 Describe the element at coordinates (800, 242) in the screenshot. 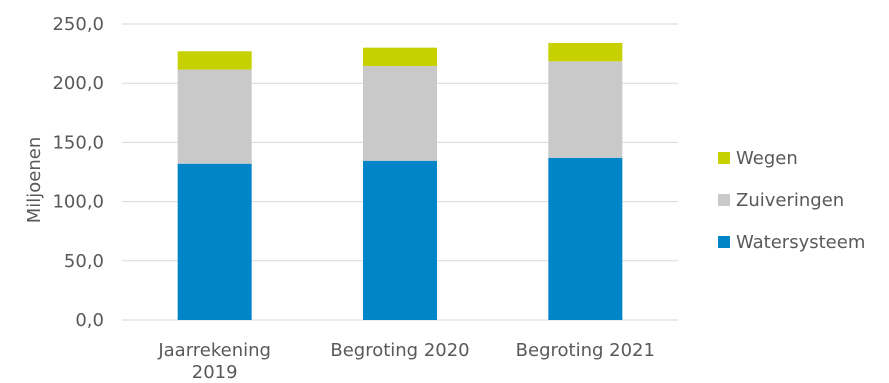

I see `legend-label-watersysteem: Watersysteem` at that location.